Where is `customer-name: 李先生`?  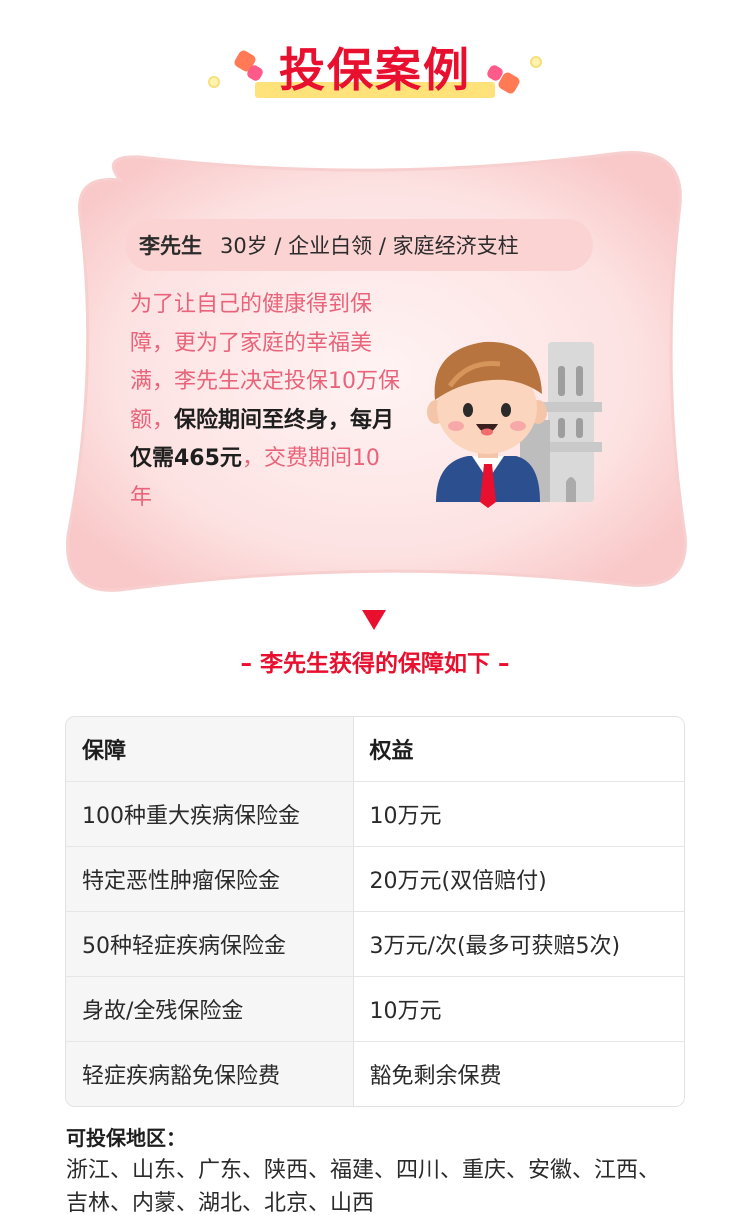
customer-name: 李先生 is located at coordinates (170, 246).